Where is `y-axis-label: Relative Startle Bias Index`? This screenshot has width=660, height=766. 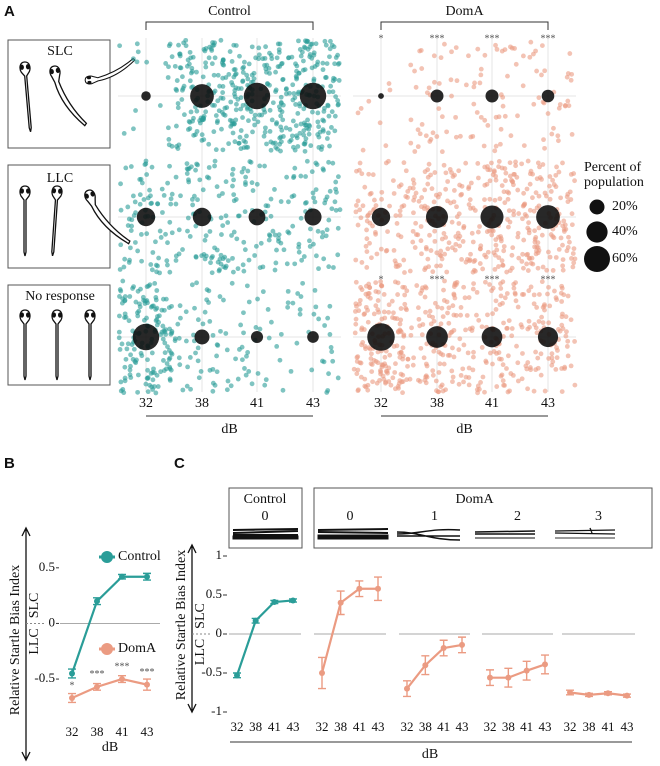 y-axis-label: Relative Startle Bias Index is located at coordinates (15, 640).